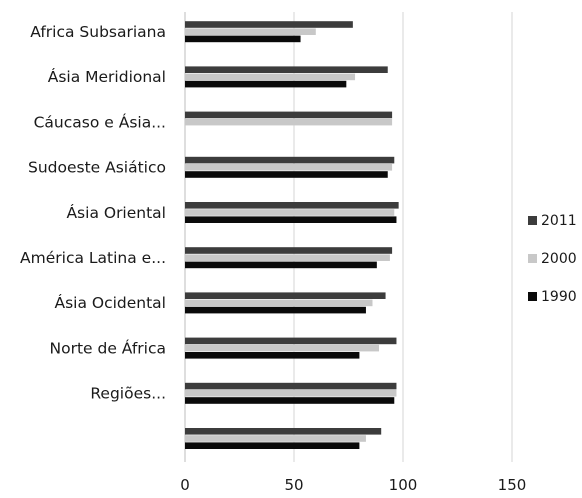 The height and width of the screenshot is (498, 582). I want to click on category-label: Africa Subsariana, so click(98, 32).